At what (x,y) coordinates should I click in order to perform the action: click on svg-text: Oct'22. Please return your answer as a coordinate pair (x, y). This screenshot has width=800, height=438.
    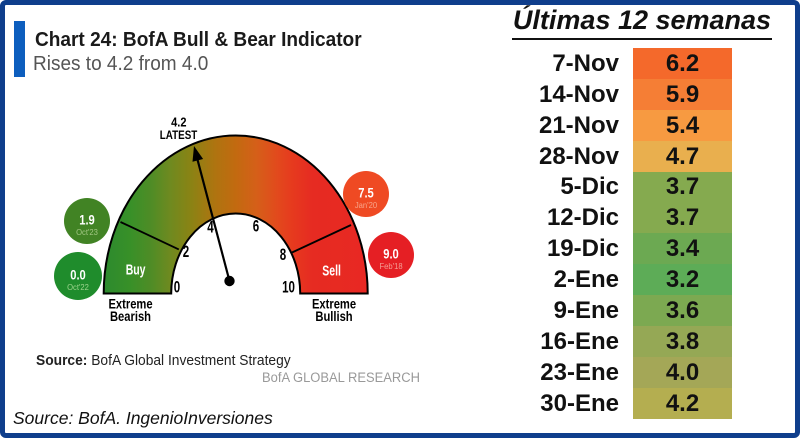
    Looking at the image, I should click on (78, 287).